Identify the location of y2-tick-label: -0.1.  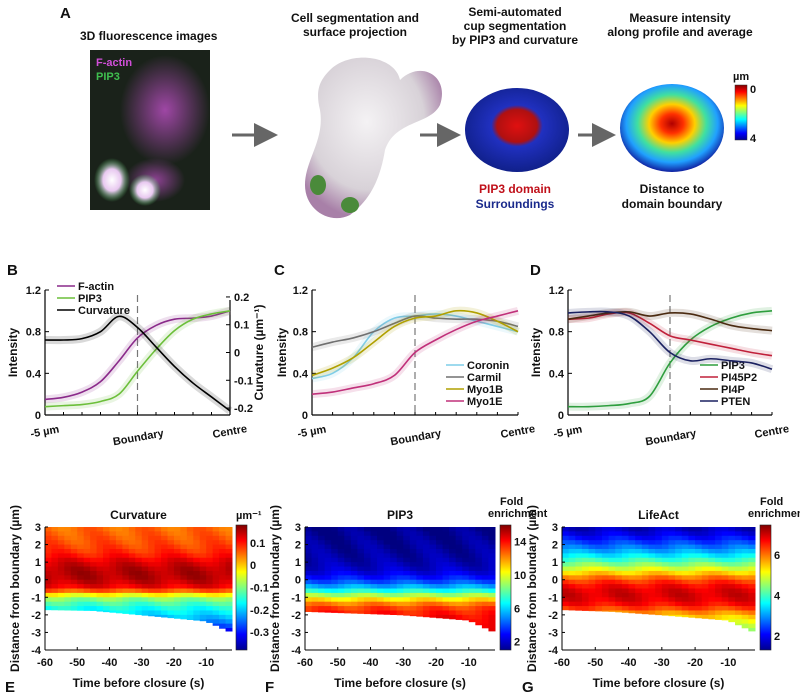
(243, 381).